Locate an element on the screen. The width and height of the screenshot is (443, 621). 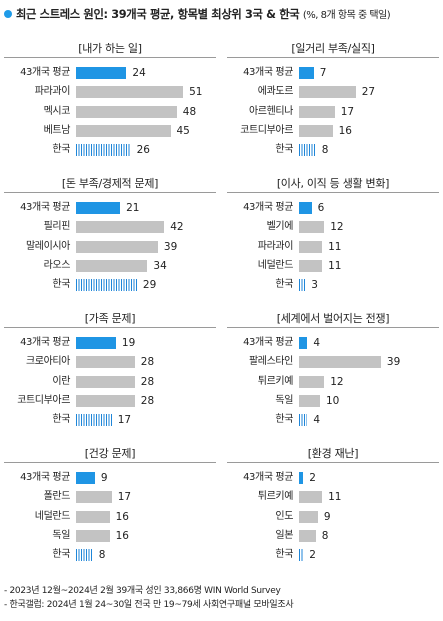
category-label: 에콰도르 is located at coordinates (275, 92).